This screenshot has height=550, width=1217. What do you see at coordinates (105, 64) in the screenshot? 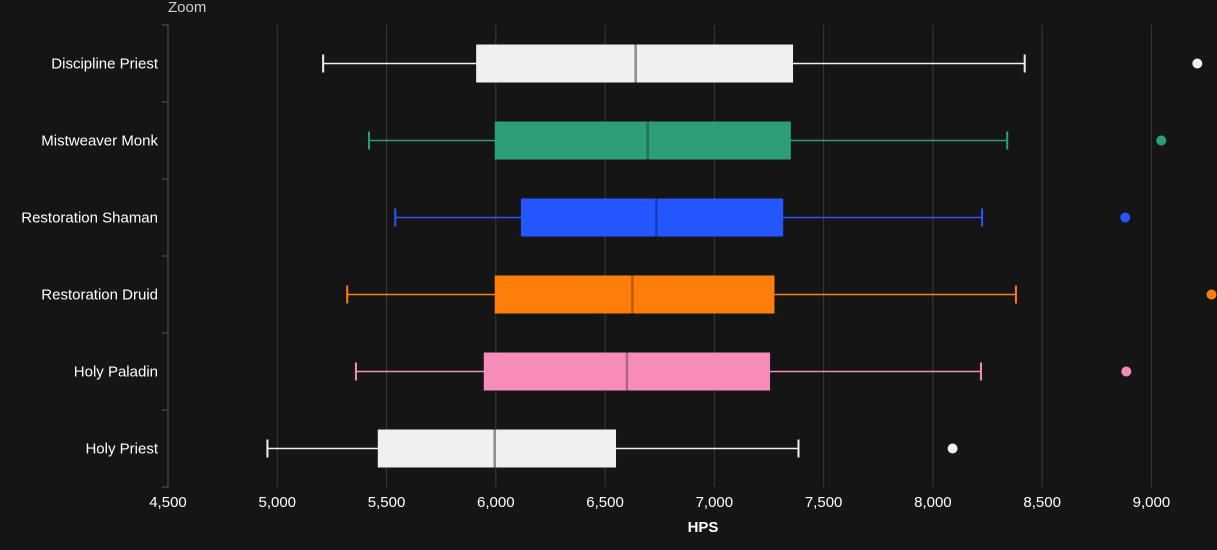
I see `category-label: Discipline Priest` at bounding box center [105, 64].